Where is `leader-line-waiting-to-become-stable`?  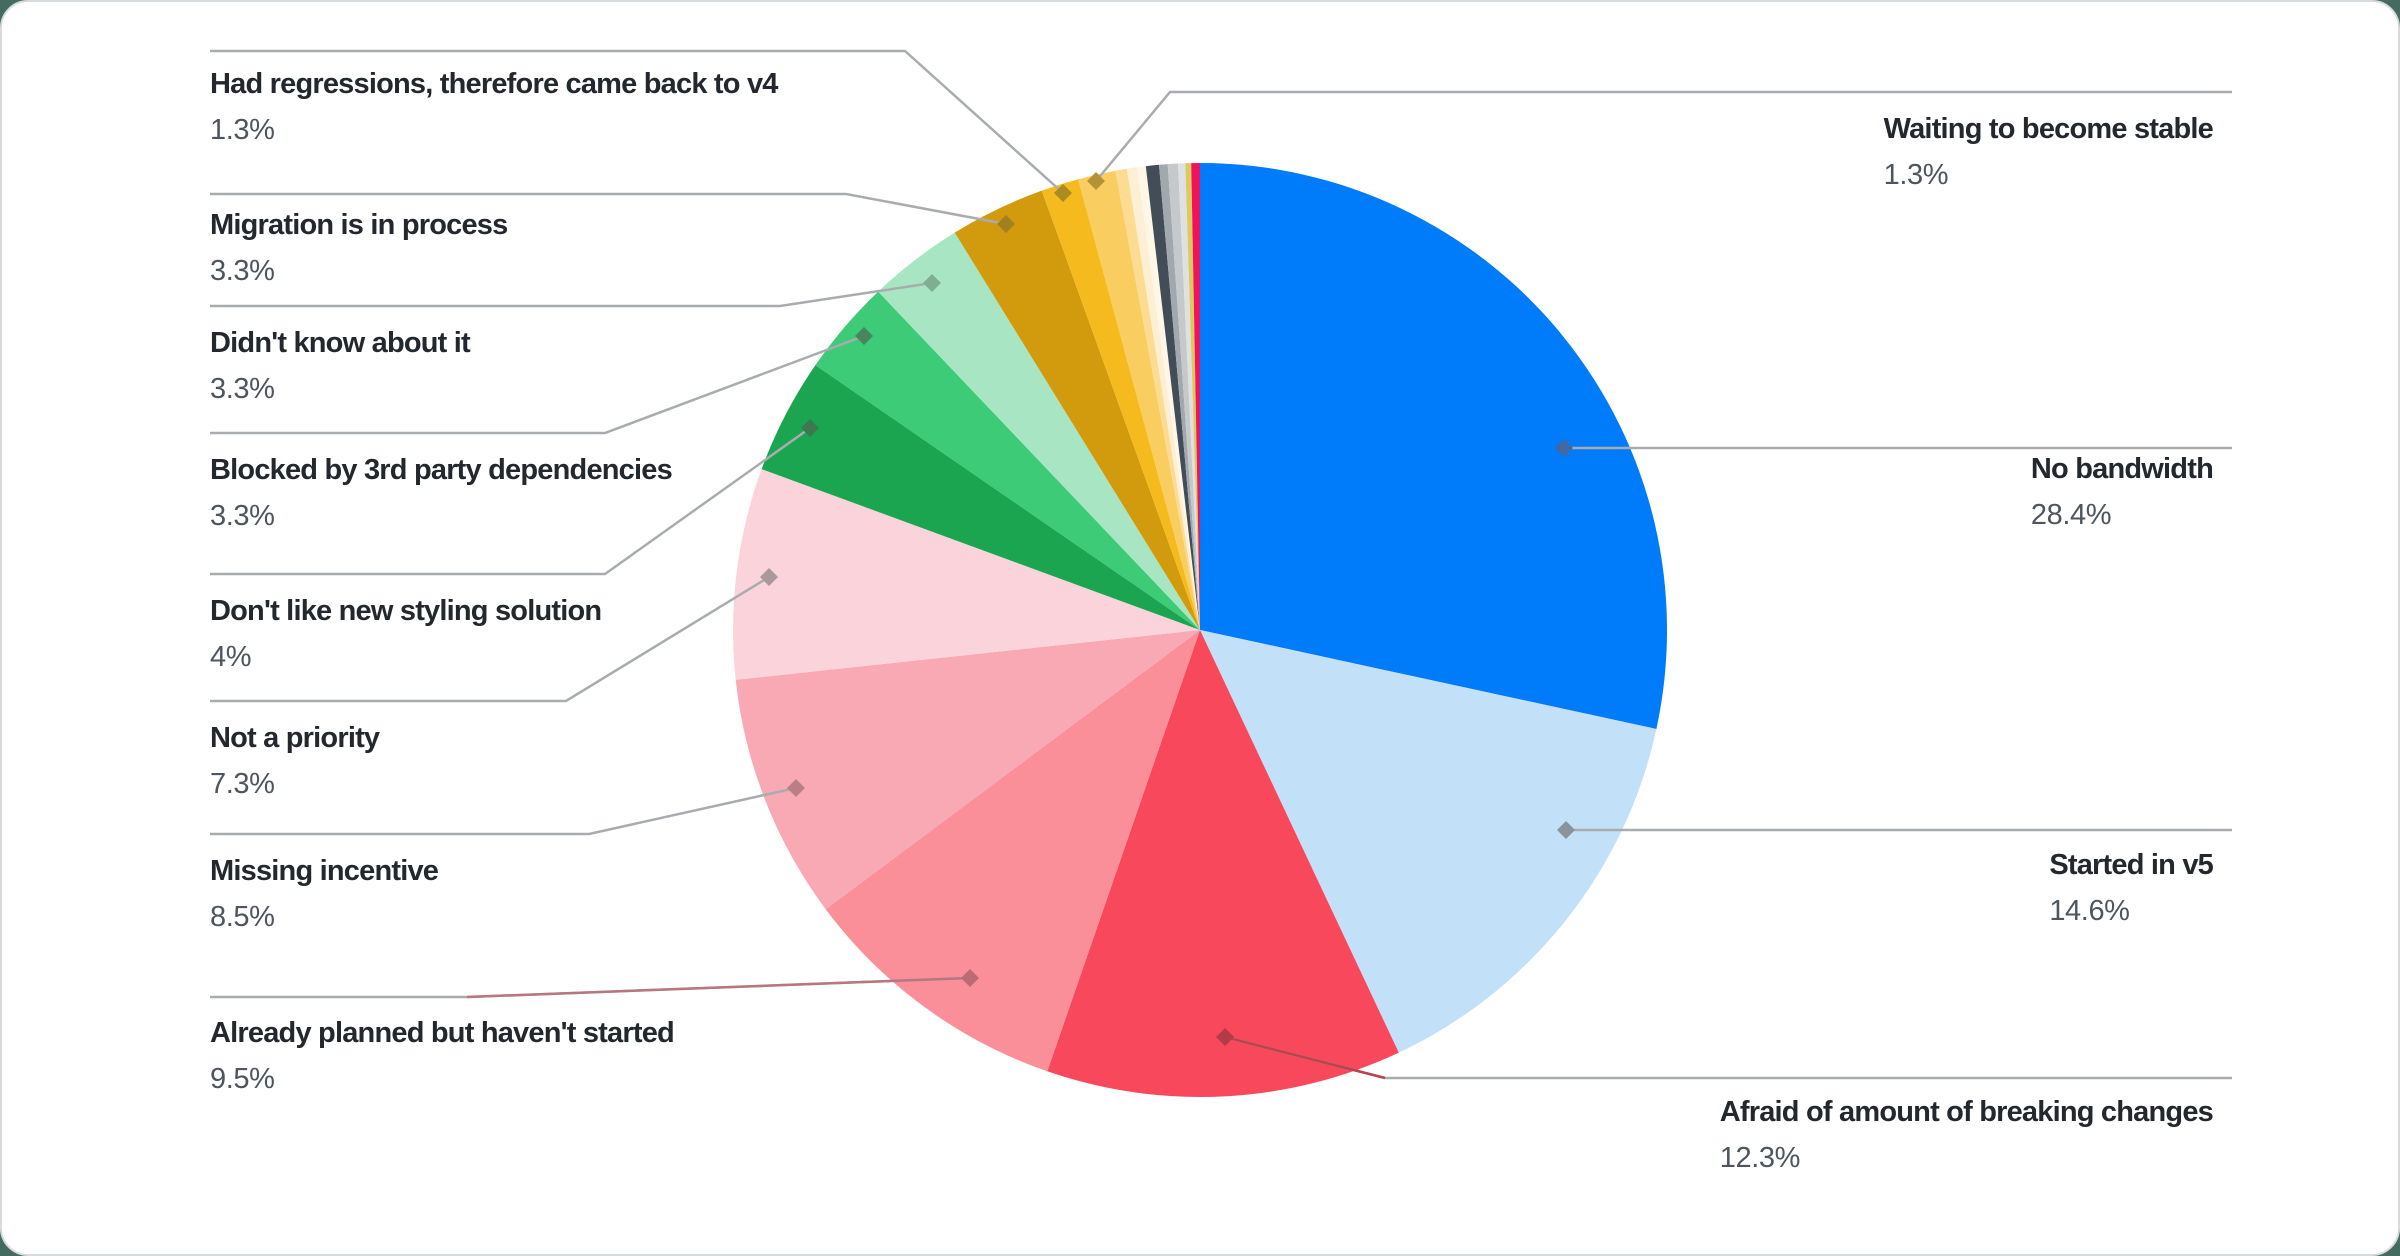 leader-line-waiting-to-become-stable is located at coordinates (1663, 136).